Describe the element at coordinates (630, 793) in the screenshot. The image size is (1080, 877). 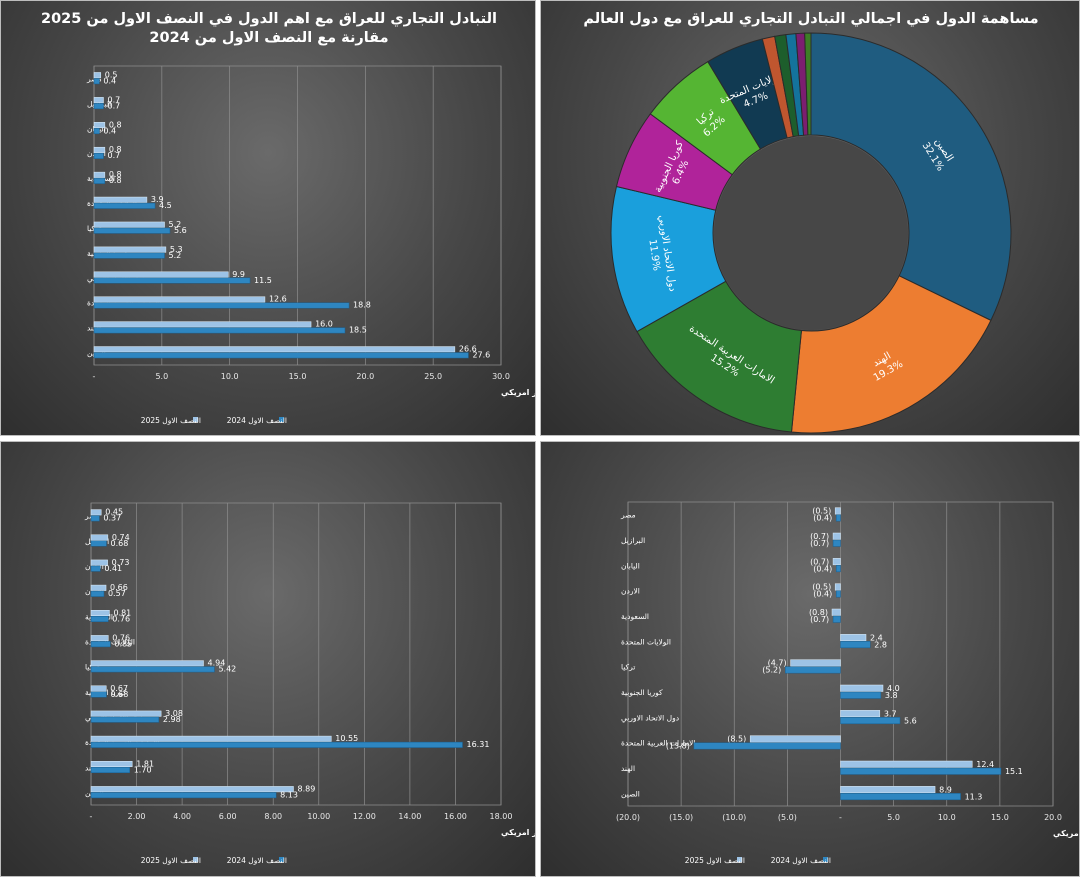
I see `category-label: الصين` at that location.